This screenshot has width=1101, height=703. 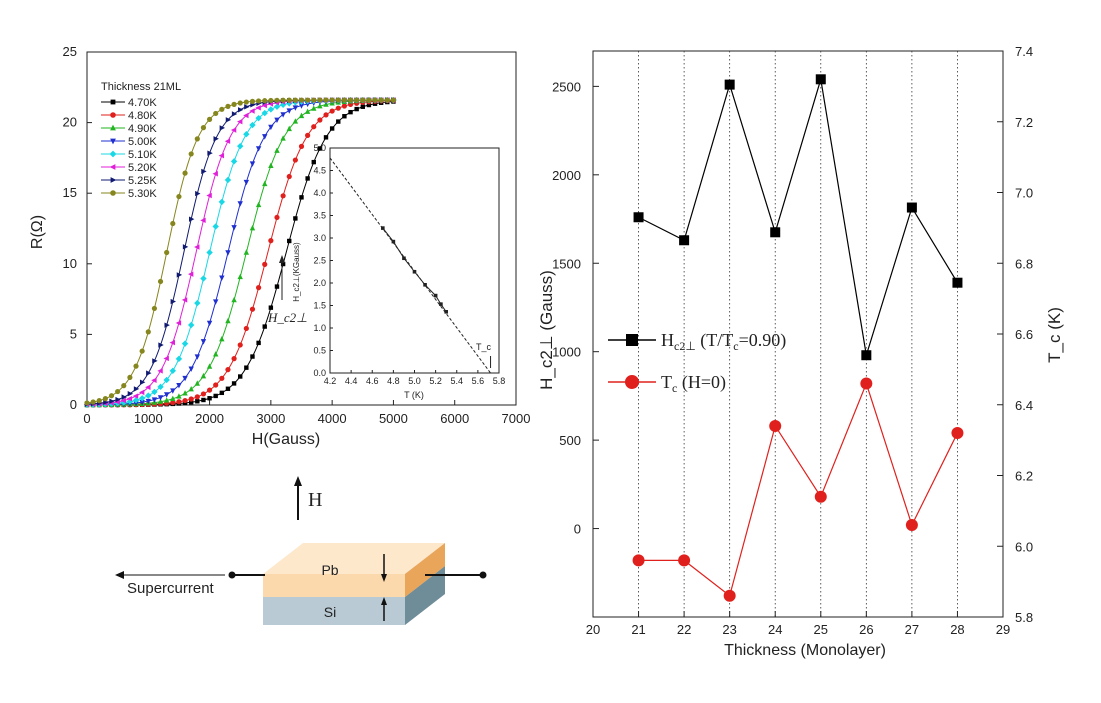 I want to click on right-right-y-tick-label: 7.4, so click(x=1024, y=51).